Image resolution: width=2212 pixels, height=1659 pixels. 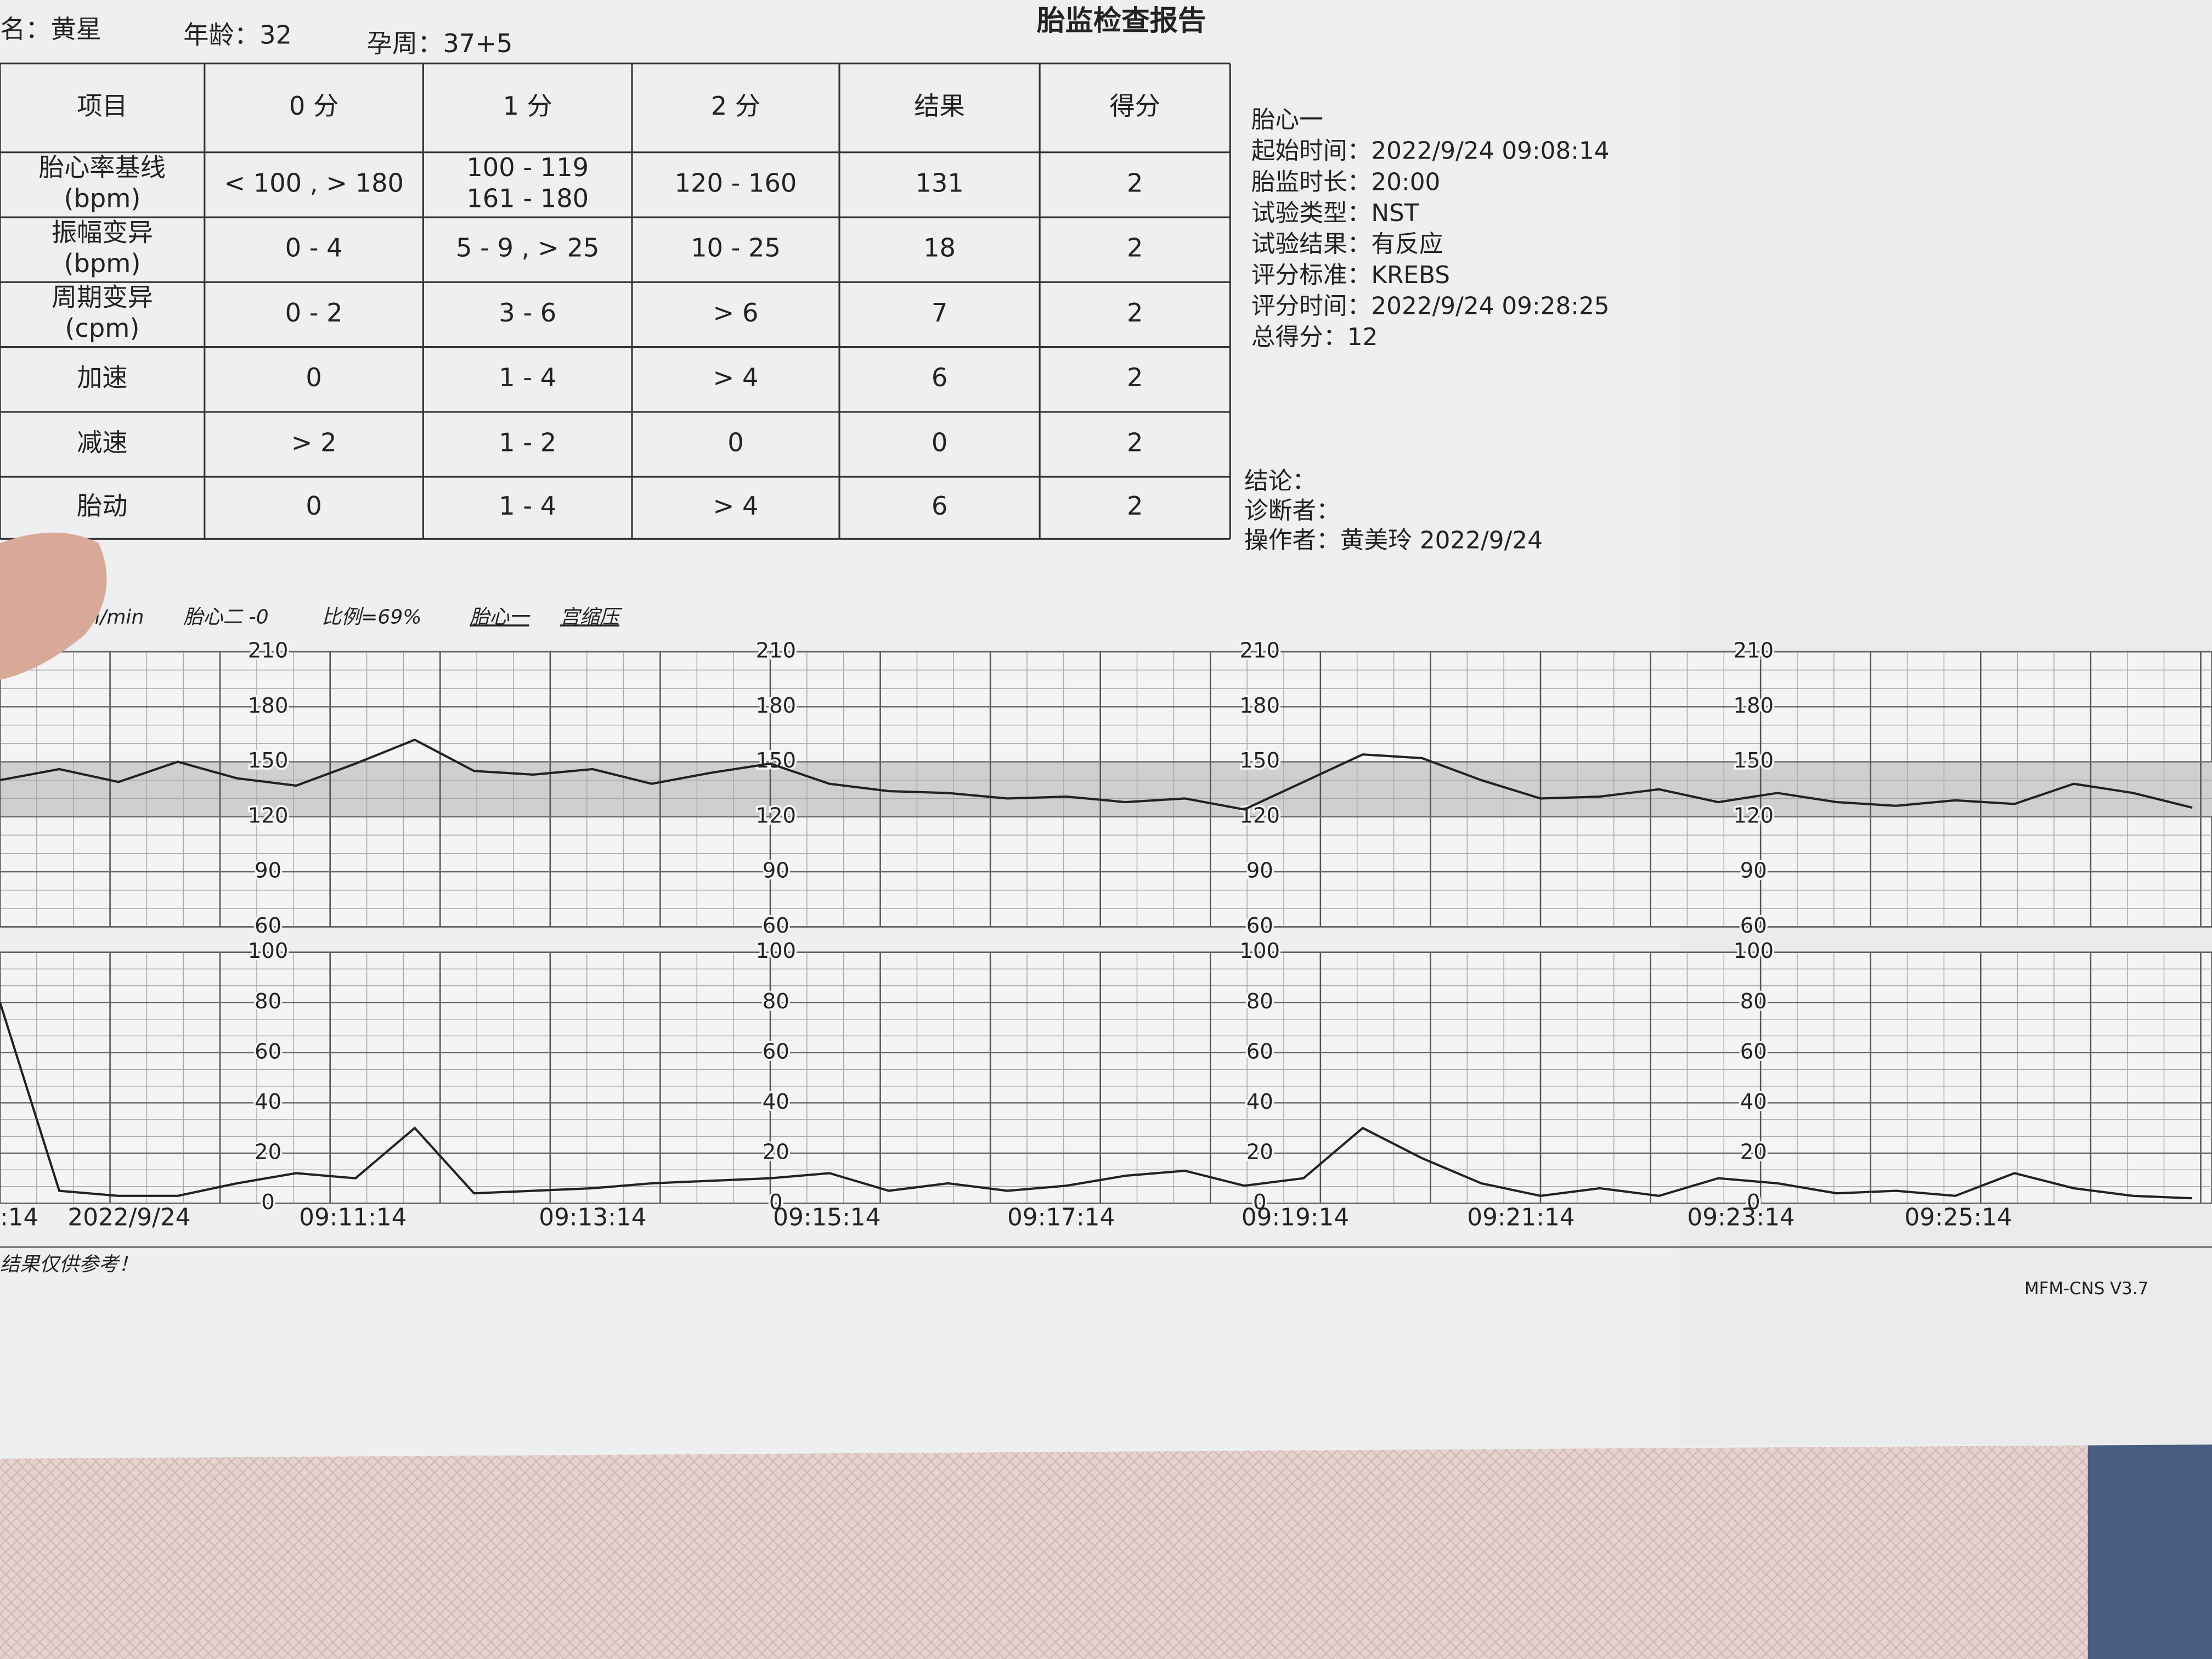 What do you see at coordinates (735, 106) in the screenshot?
I see `table-cell: 2 分` at bounding box center [735, 106].